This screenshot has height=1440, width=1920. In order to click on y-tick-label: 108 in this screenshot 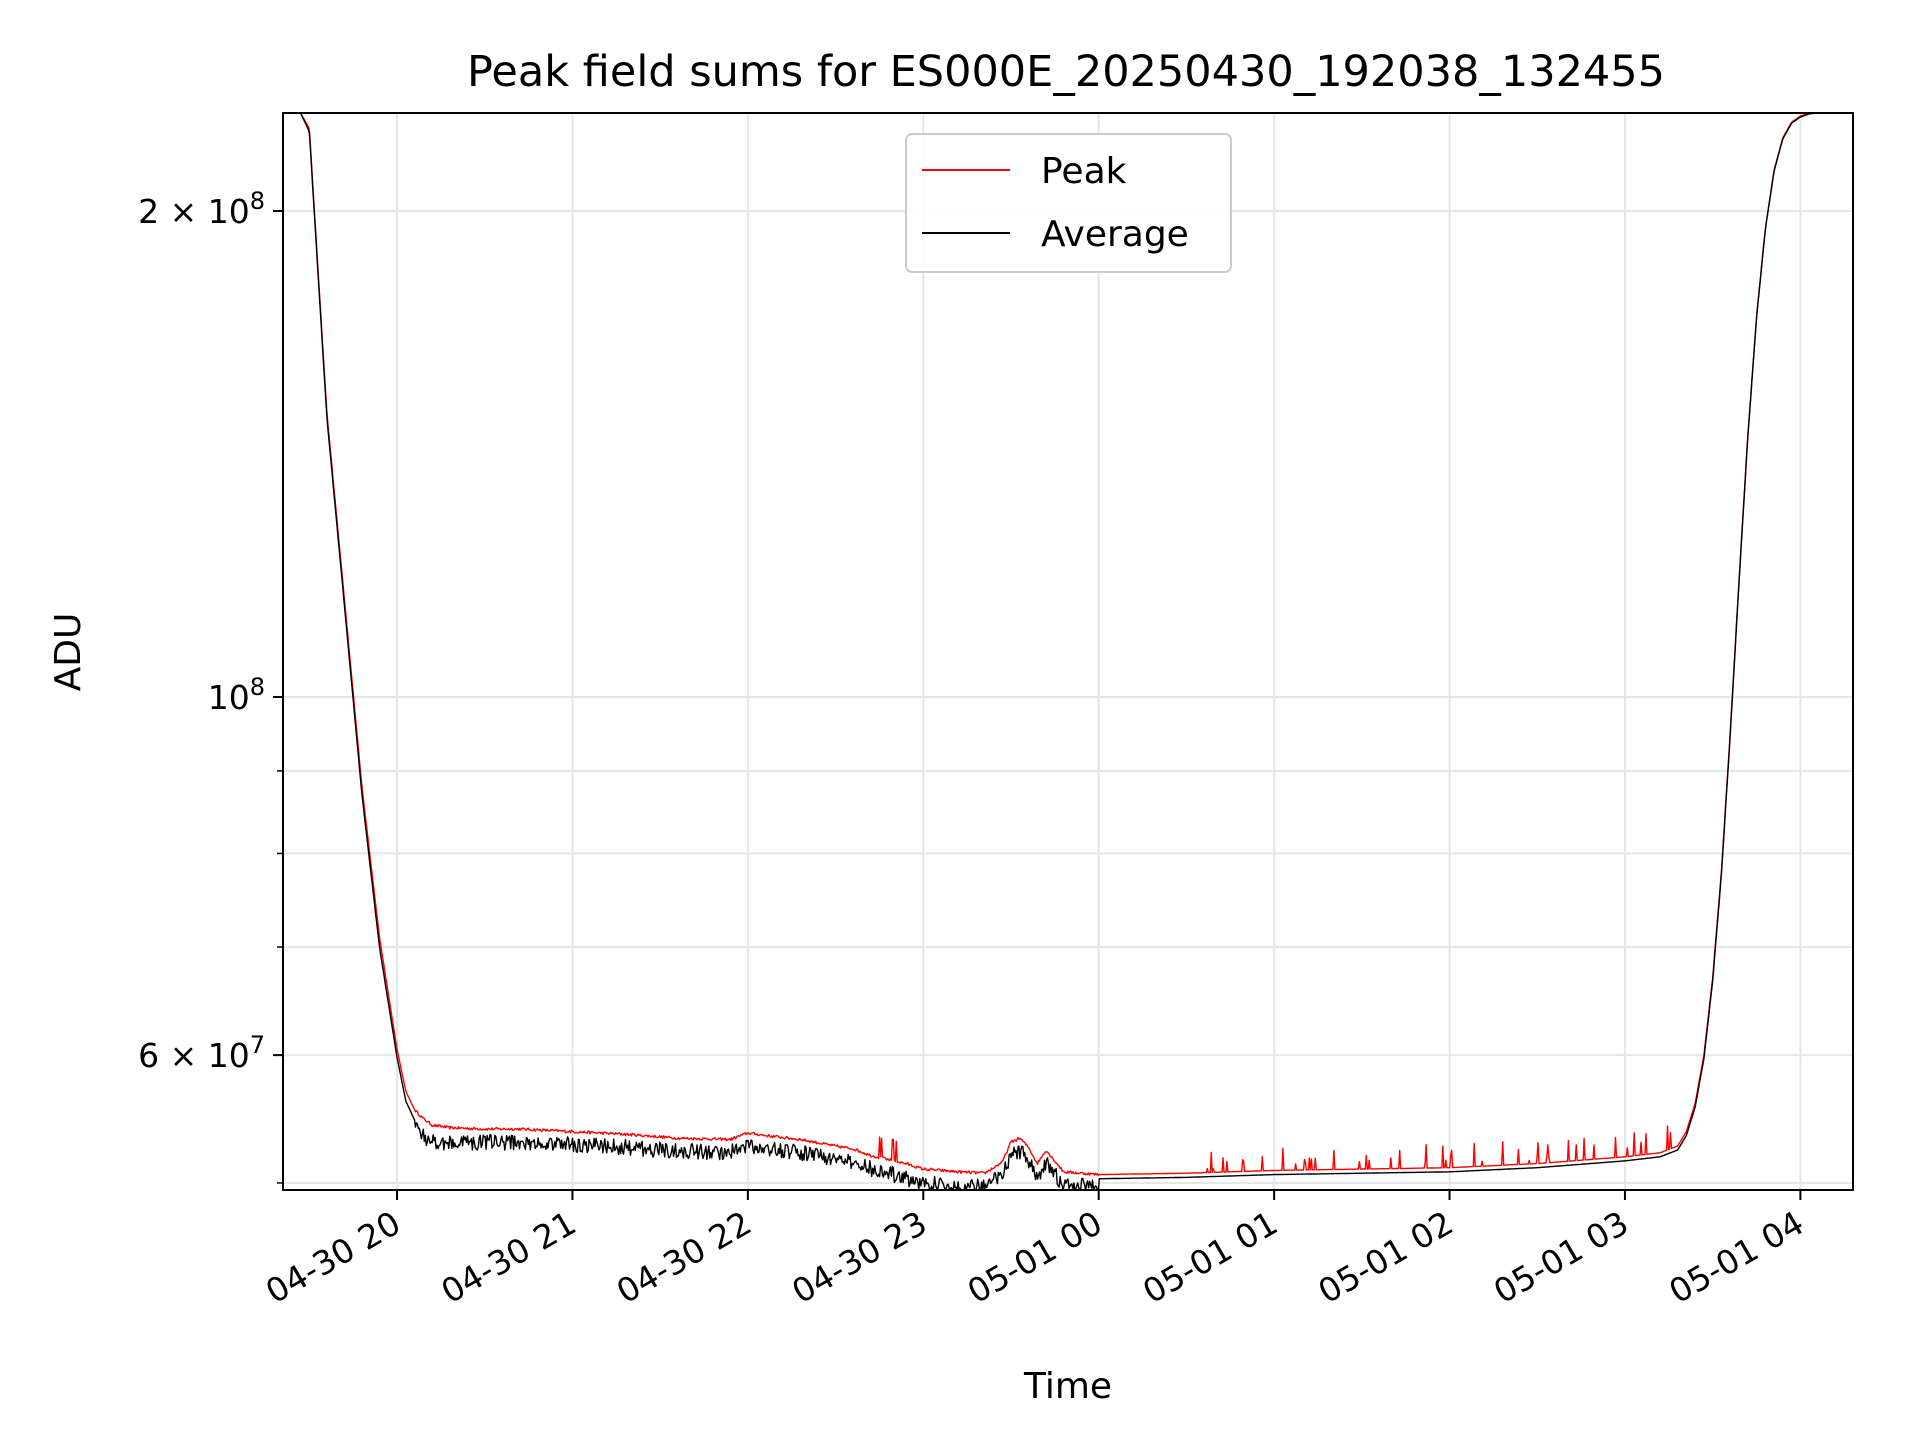, I will do `click(236, 695)`.